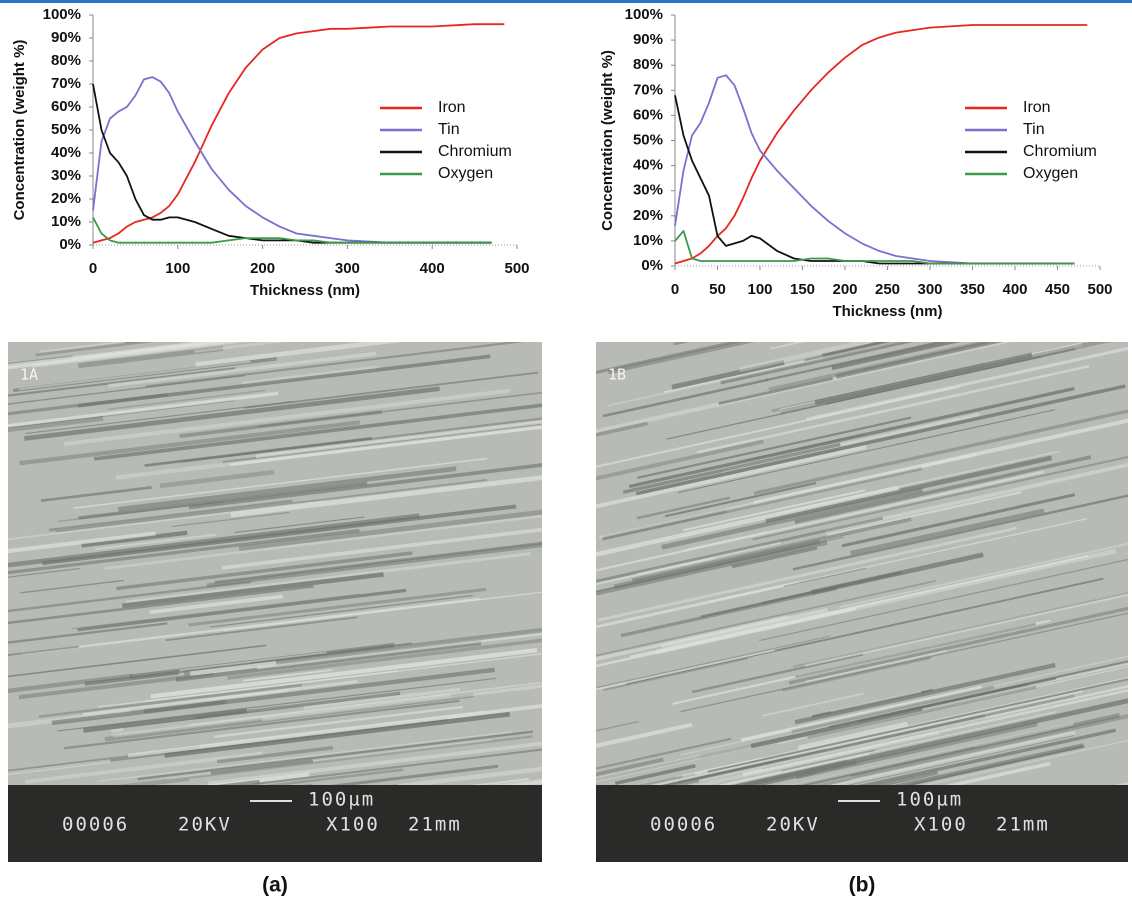  I want to click on y-tick-label: 90%, so click(66, 37).